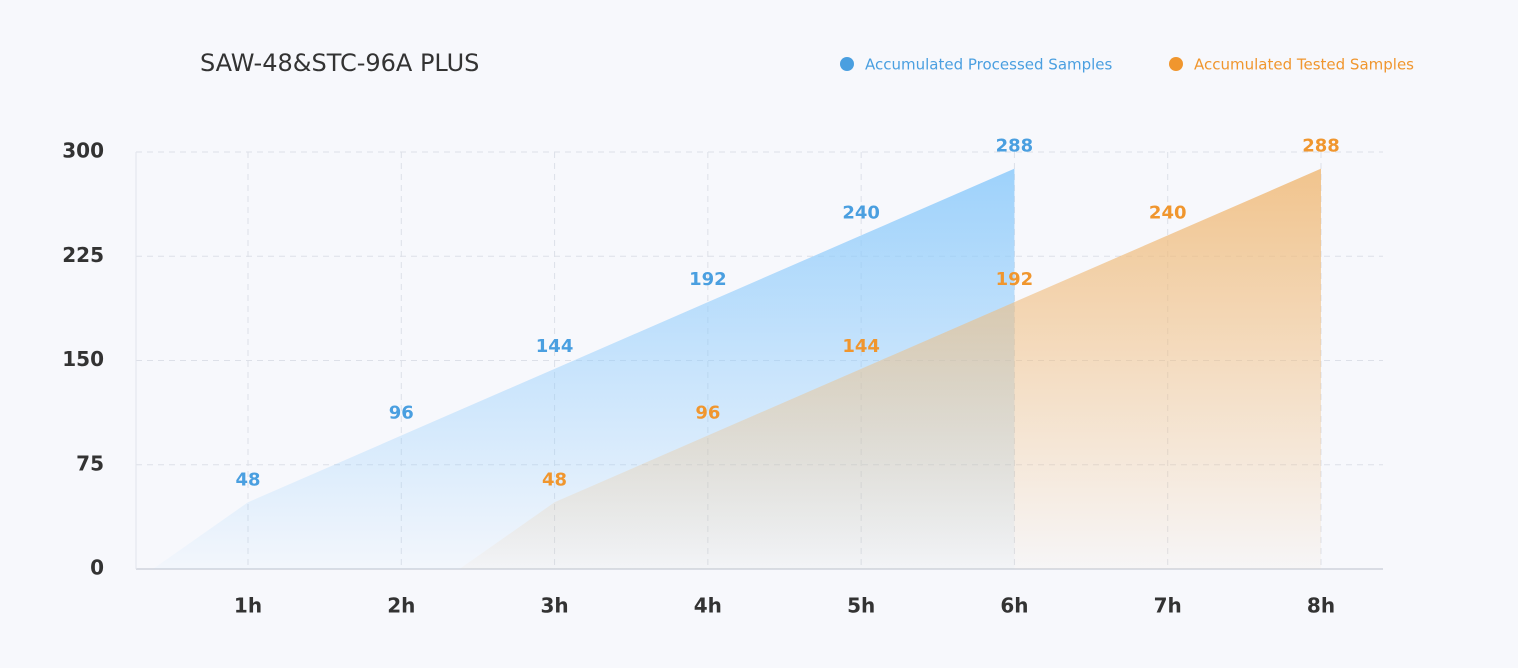 Image resolution: width=1518 pixels, height=668 pixels. I want to click on x-tick-label: 1h, so click(248, 606).